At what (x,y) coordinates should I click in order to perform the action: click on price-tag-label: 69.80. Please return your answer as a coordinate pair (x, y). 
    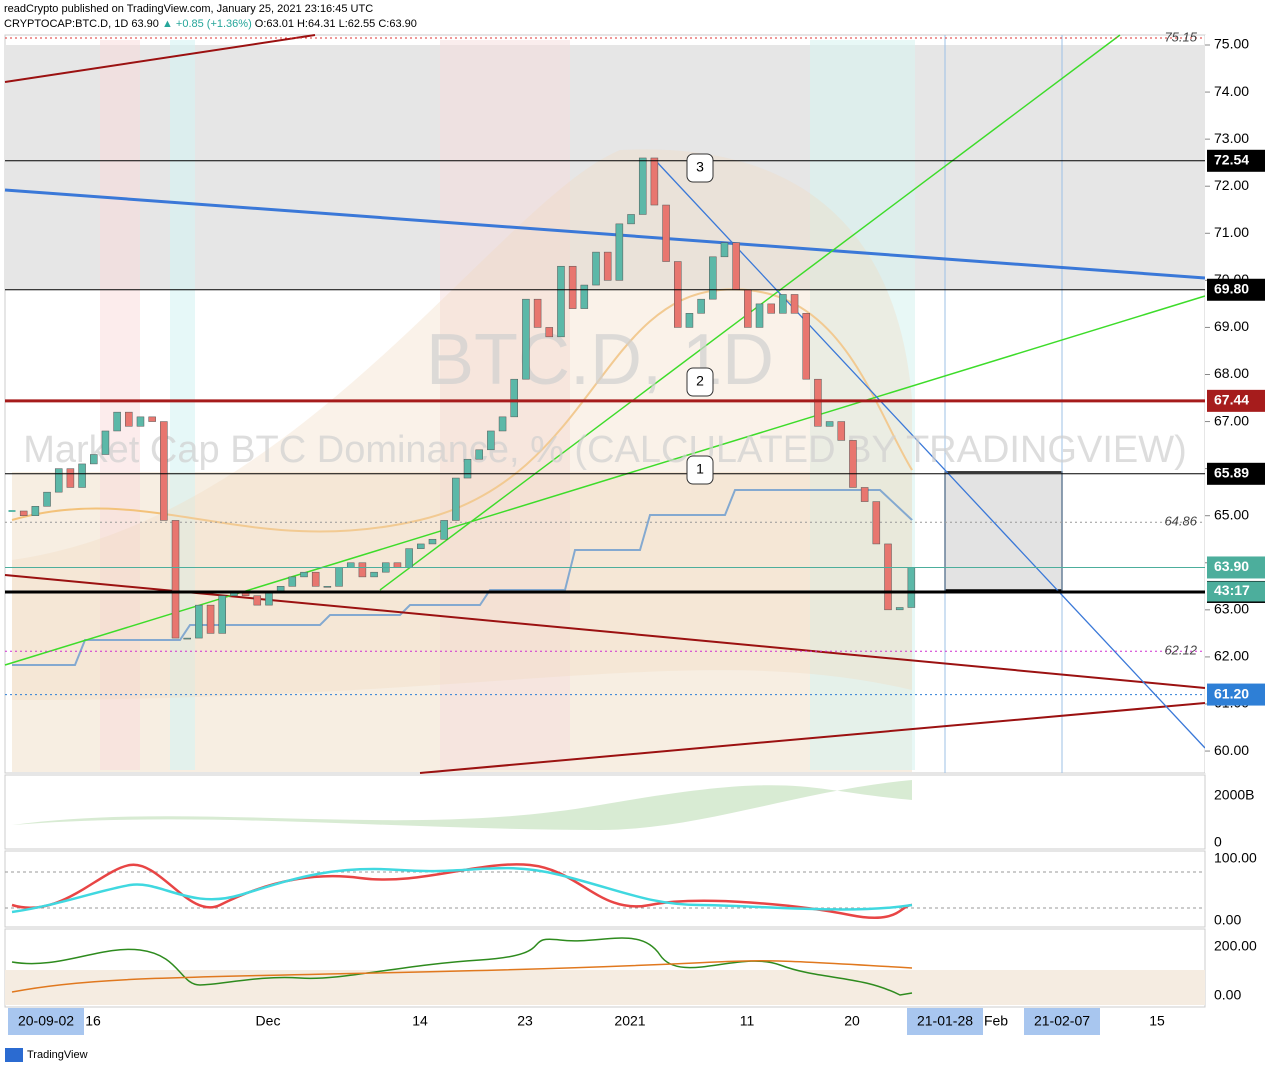
    Looking at the image, I should click on (1231, 288).